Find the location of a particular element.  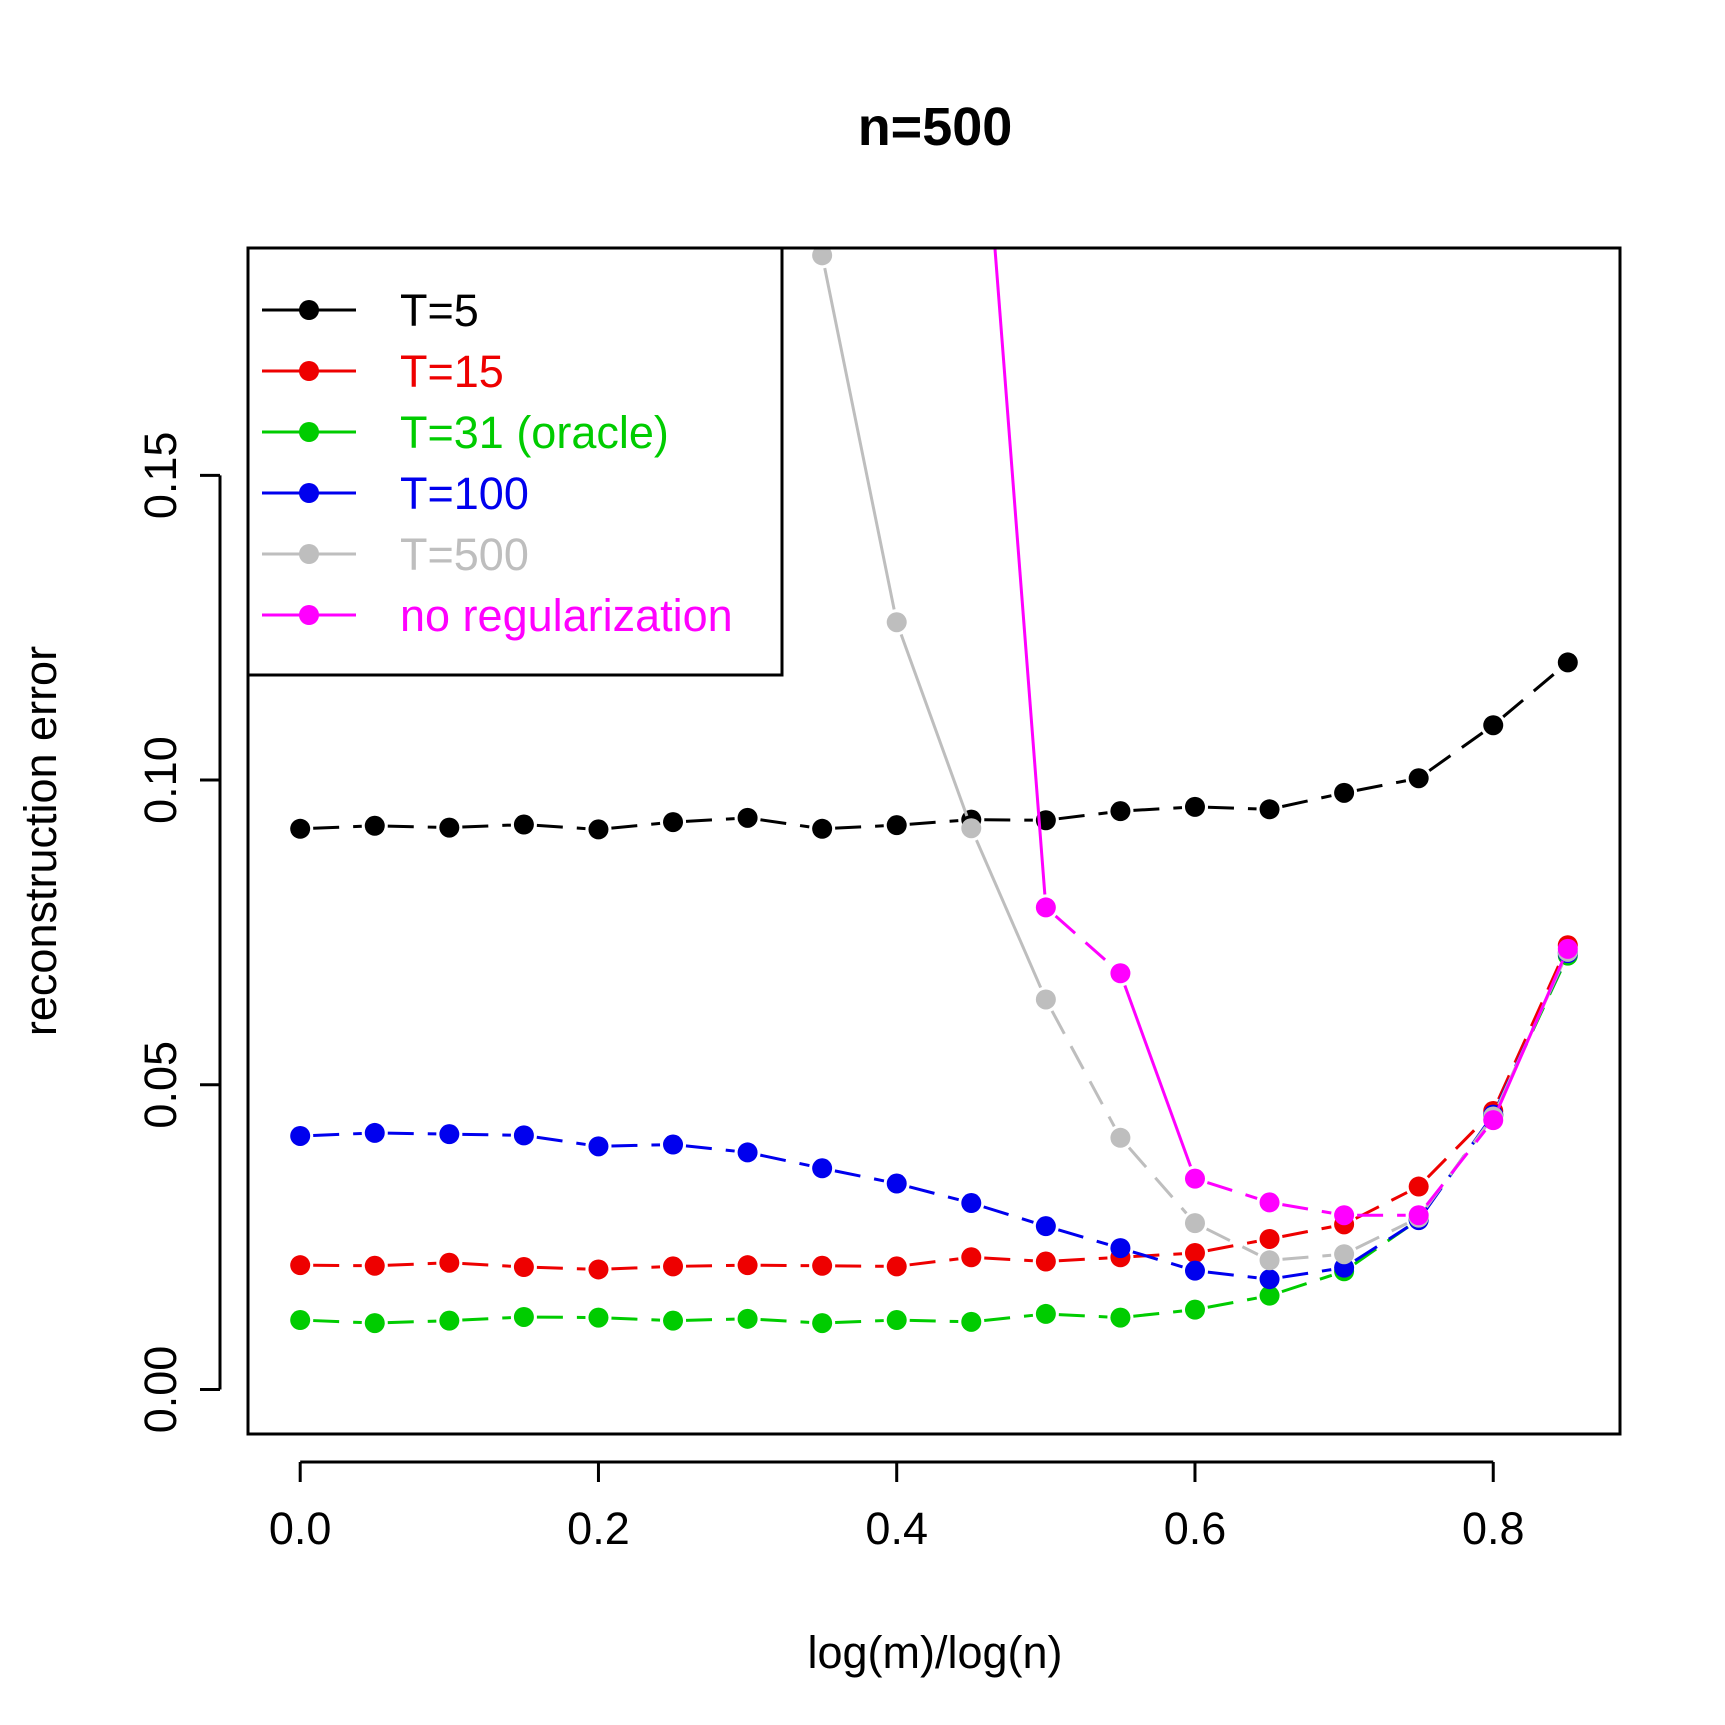

legend-box is located at coordinates (515, 461).